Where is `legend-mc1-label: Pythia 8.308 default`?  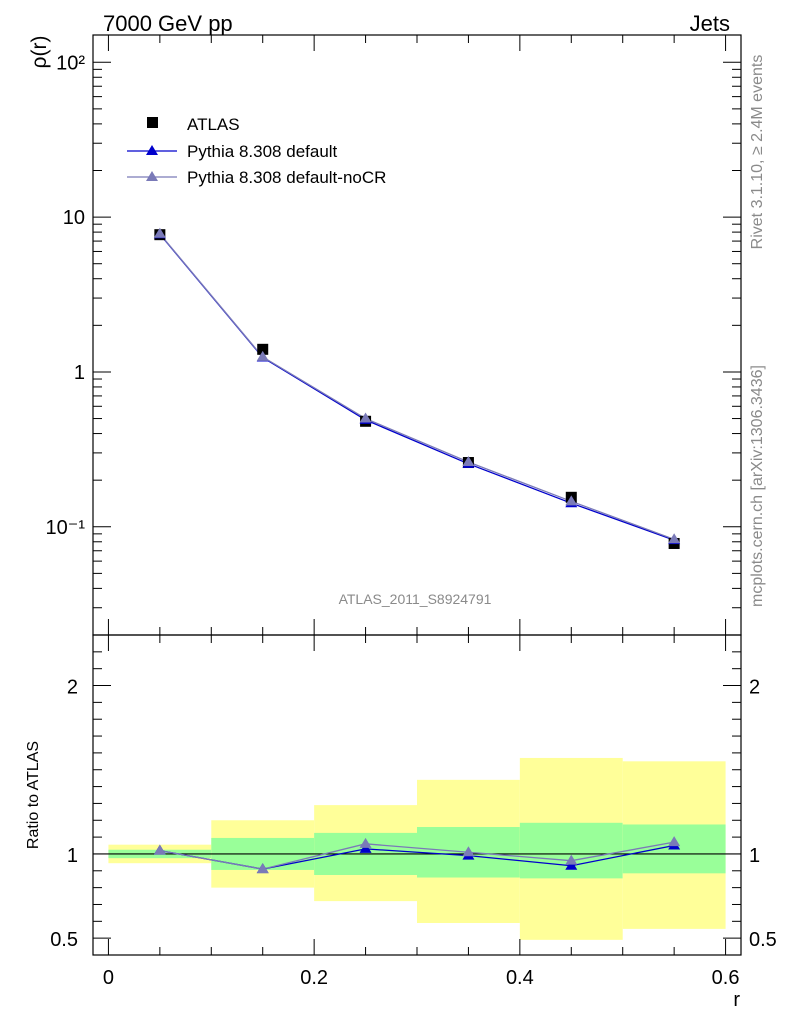
legend-mc1-label: Pythia 8.308 default is located at coordinates (262, 151).